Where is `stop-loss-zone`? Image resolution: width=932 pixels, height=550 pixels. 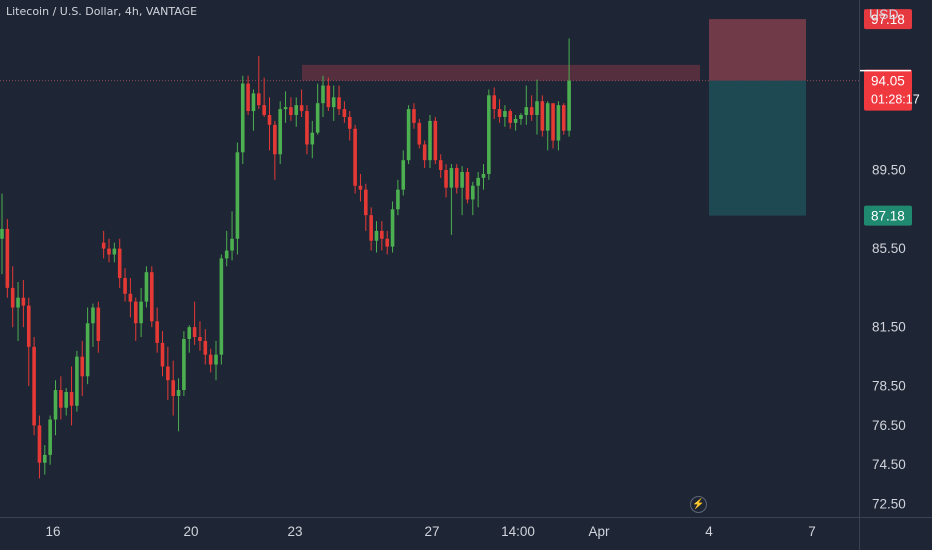 stop-loss-zone is located at coordinates (757, 50).